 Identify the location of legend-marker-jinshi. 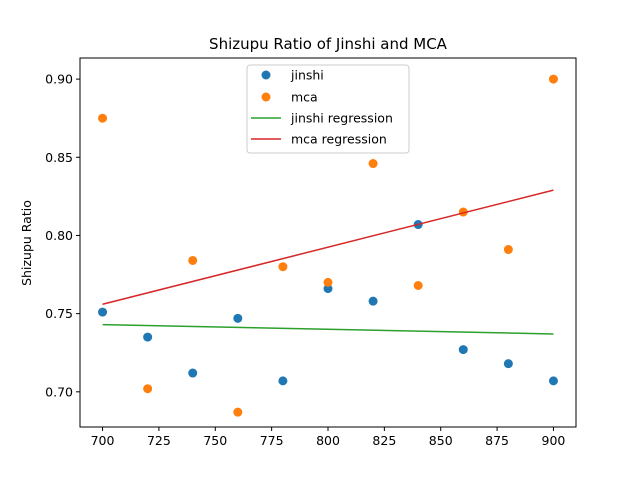
(266, 75).